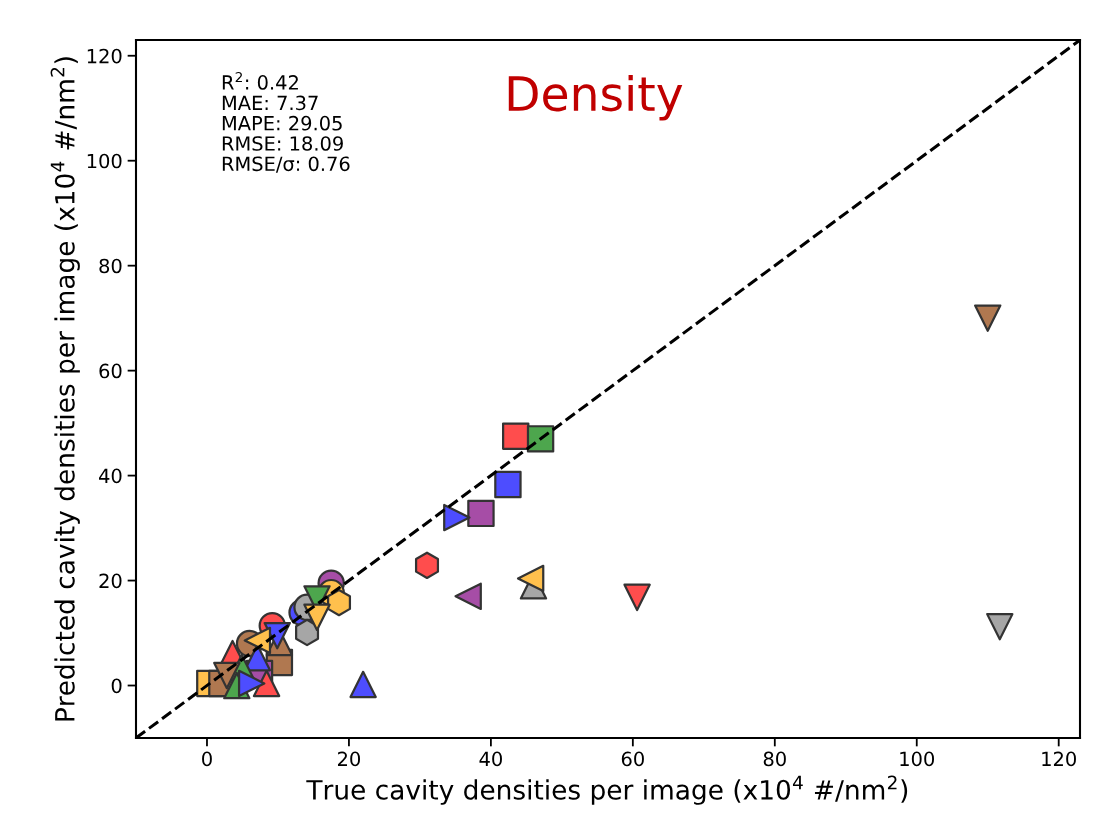  Describe the element at coordinates (595, 97) in the screenshot. I see `text: Density` at that location.